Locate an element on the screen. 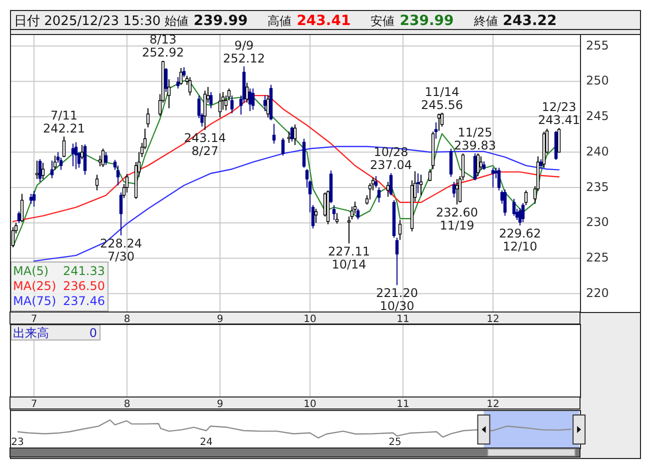 The height and width of the screenshot is (470, 653). text: 安値 is located at coordinates (382, 21).